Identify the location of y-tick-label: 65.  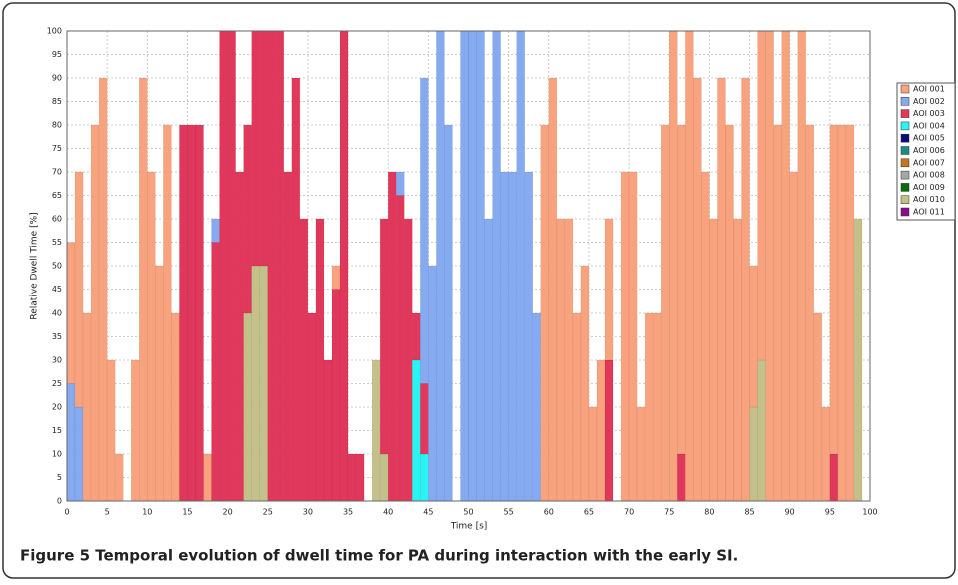
(57, 195).